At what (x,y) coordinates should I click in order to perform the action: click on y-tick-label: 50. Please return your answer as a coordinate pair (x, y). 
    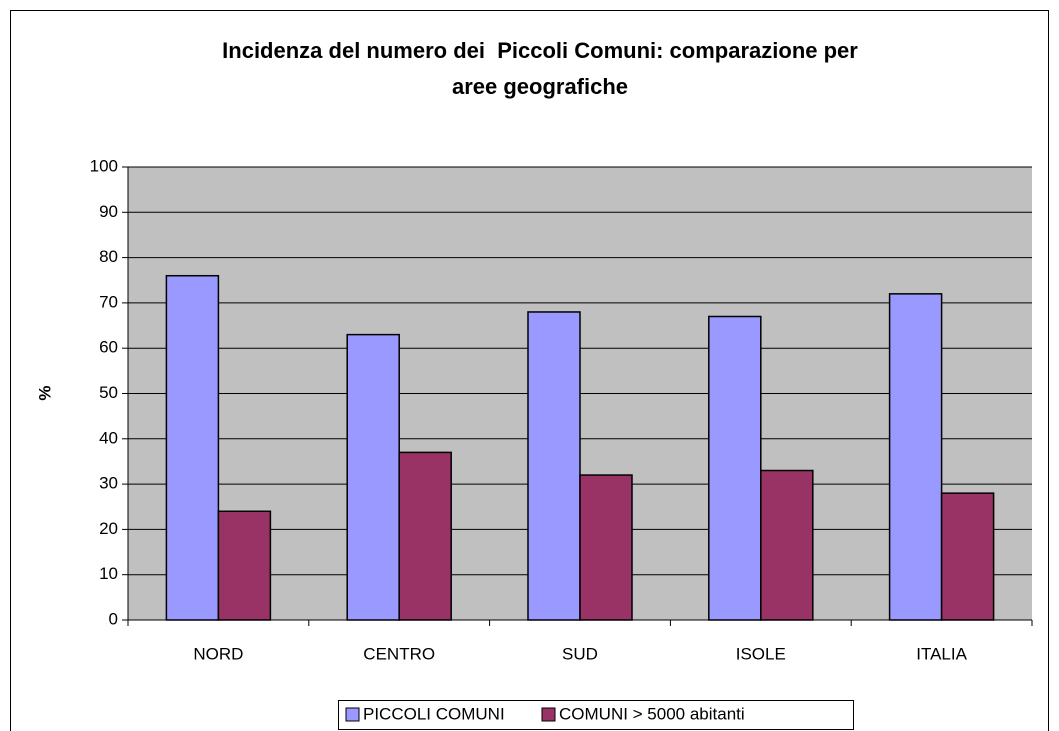
    Looking at the image, I should click on (108, 392).